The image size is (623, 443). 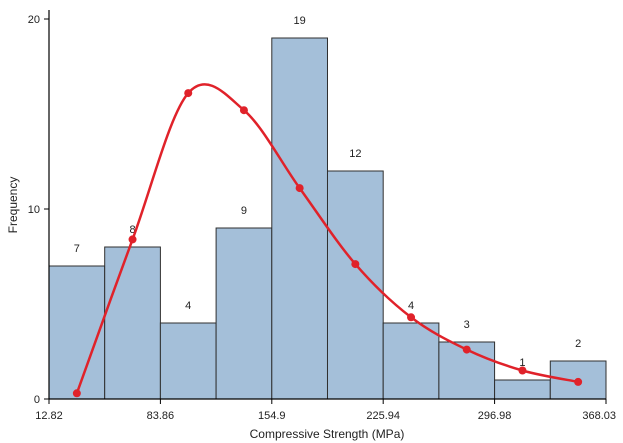 What do you see at coordinates (272, 416) in the screenshot?
I see `x-tick-label-3: 154.9` at bounding box center [272, 416].